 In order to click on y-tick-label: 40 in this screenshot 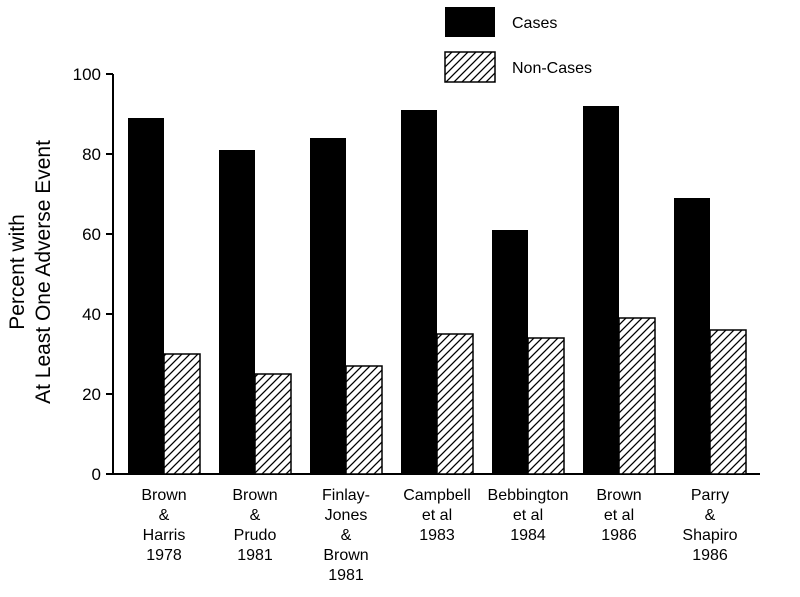, I will do `click(91, 314)`.